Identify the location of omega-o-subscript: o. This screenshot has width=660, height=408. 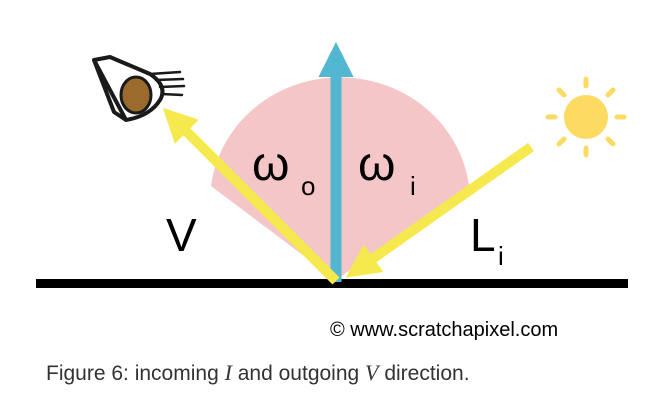
(308, 186).